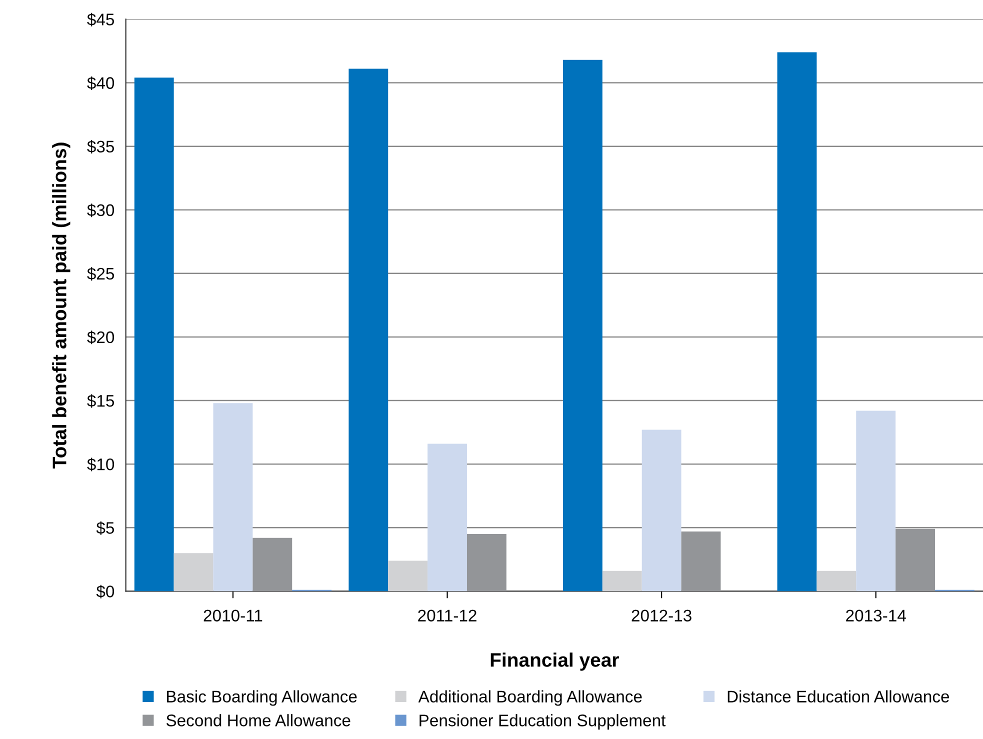 The width and height of the screenshot is (983, 739). What do you see at coordinates (530, 698) in the screenshot?
I see `legend-label: Additional Boarding Allowance` at bounding box center [530, 698].